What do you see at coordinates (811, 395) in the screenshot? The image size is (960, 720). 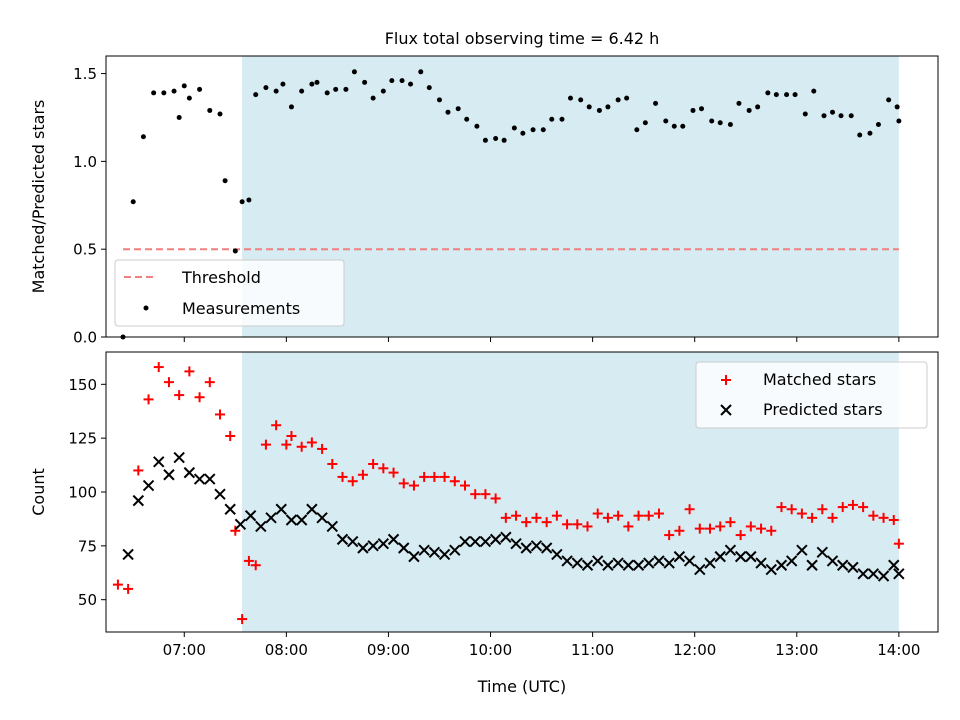 I see `bottom-legend: Matched stars Predicted stars` at bounding box center [811, 395].